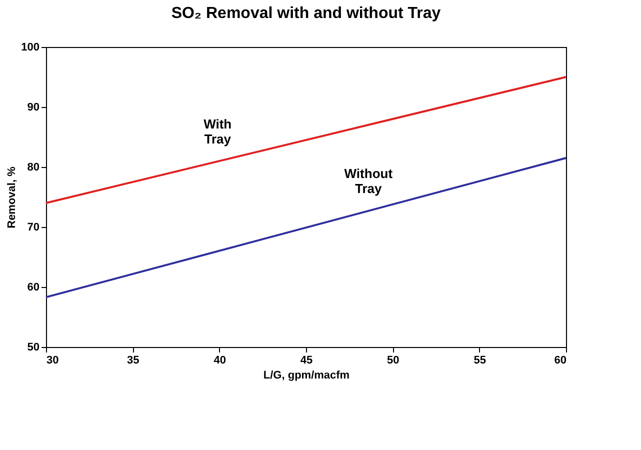 The width and height of the screenshot is (641, 450). I want to click on y-tick-label: 100, so click(30, 48).